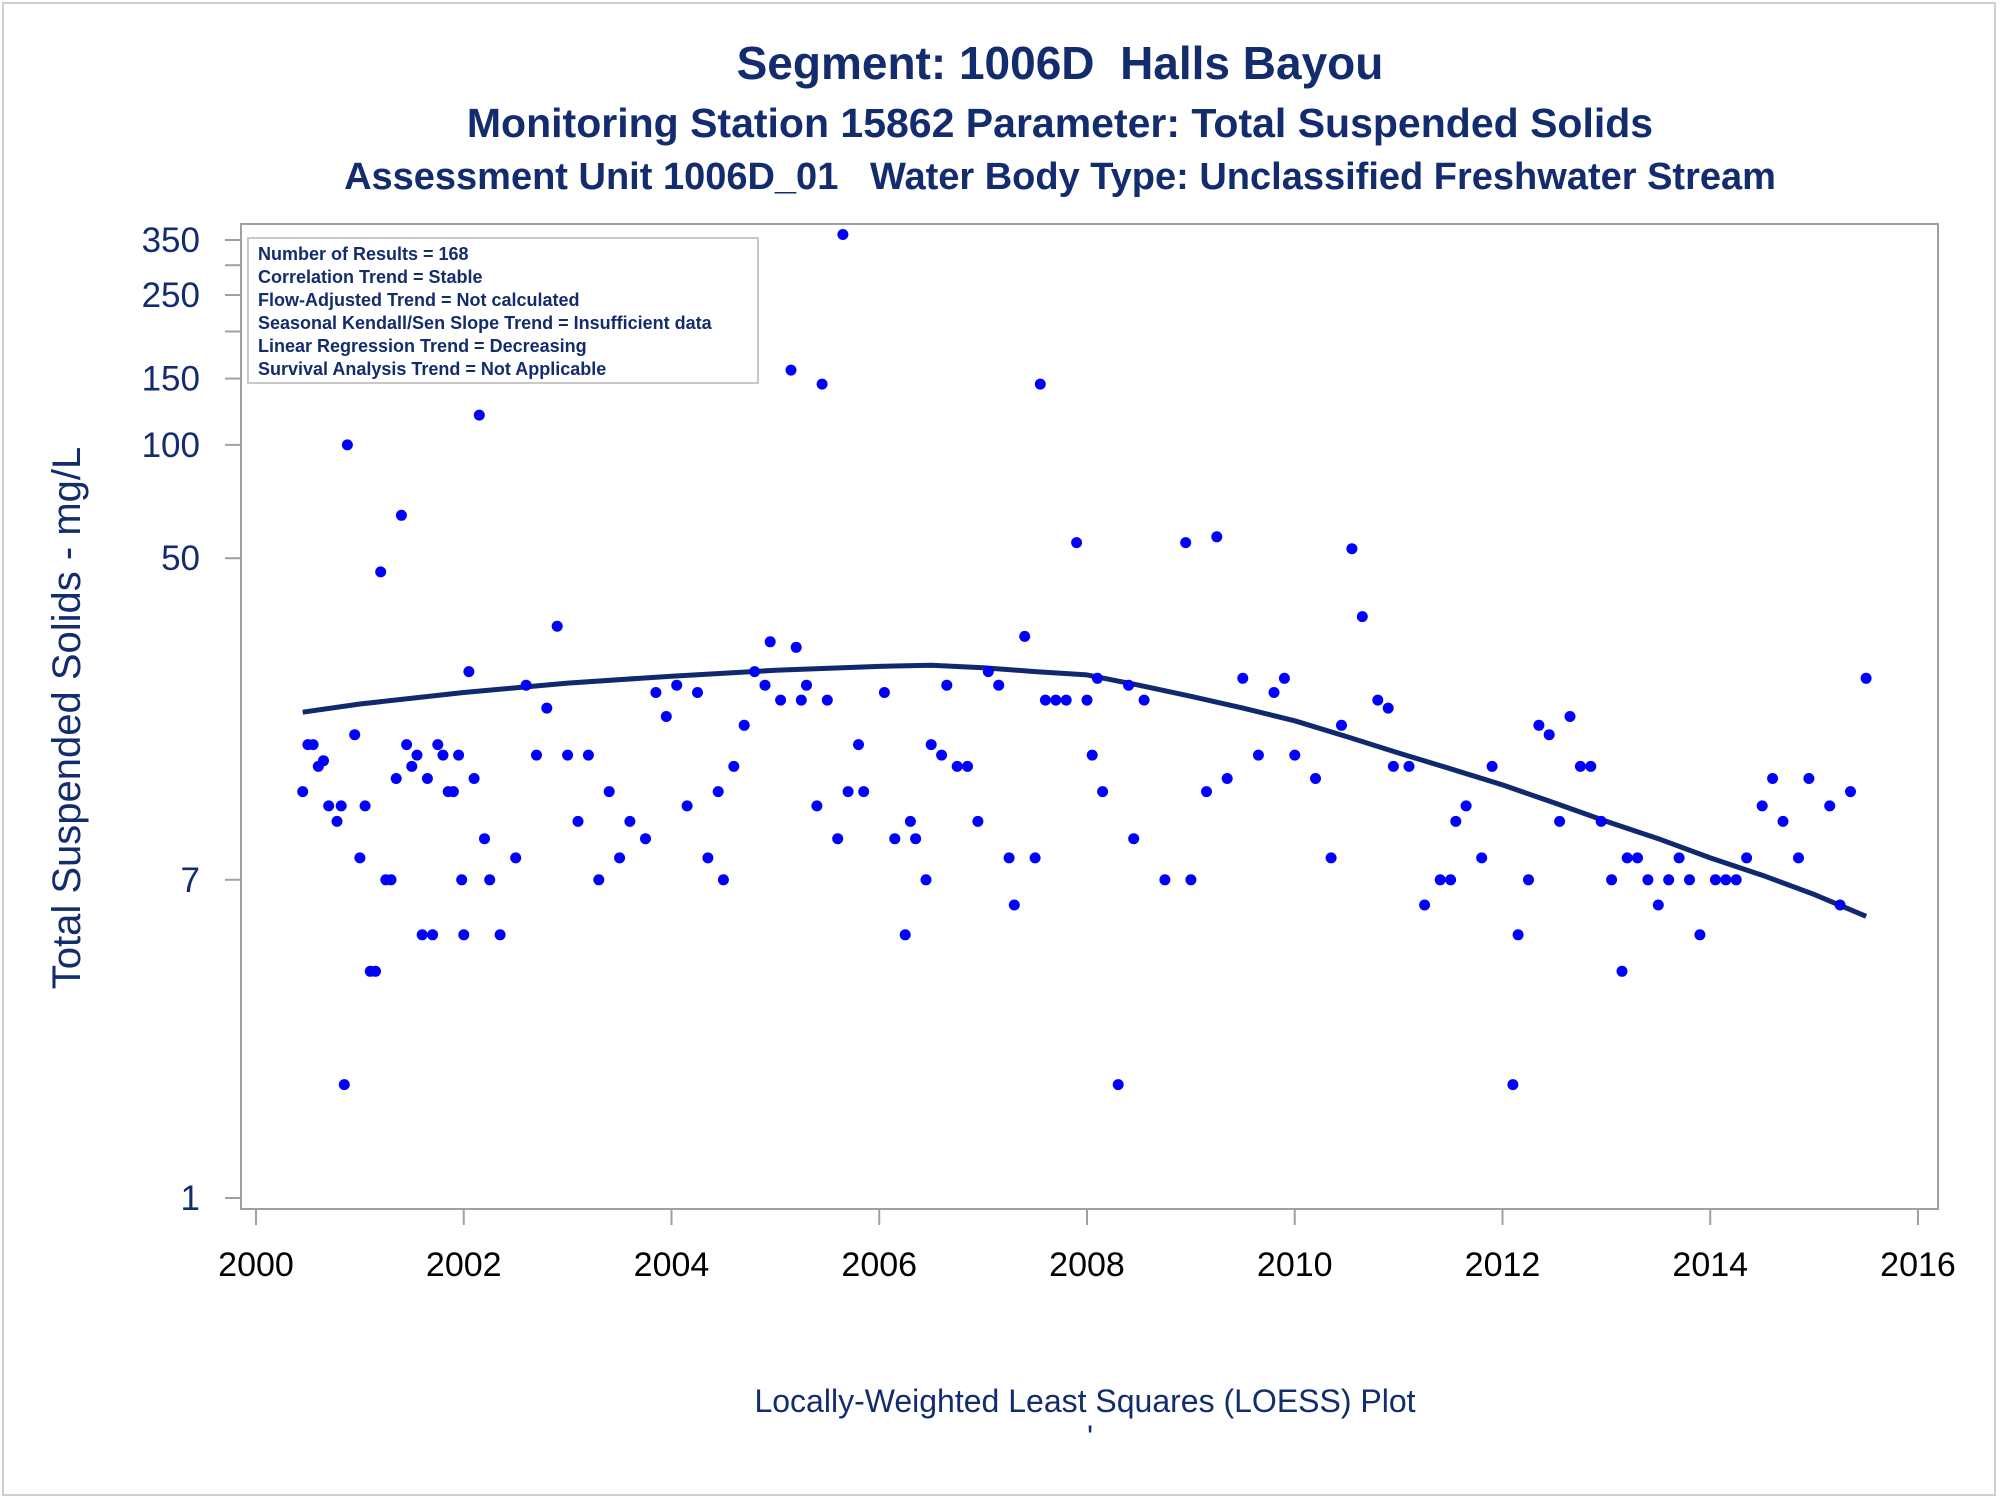 This screenshot has width=2000, height=1500. I want to click on x-tick-label: 2006, so click(879, 1265).